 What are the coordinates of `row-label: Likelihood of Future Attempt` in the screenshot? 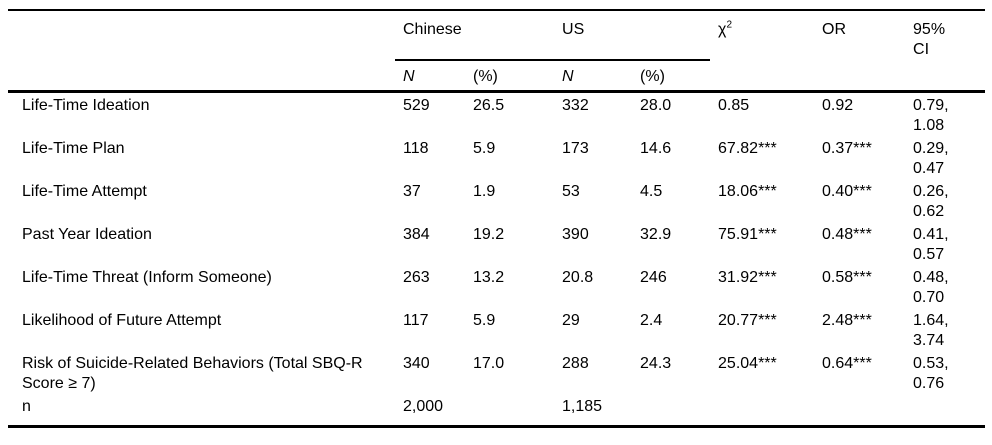 It's located at (122, 320).